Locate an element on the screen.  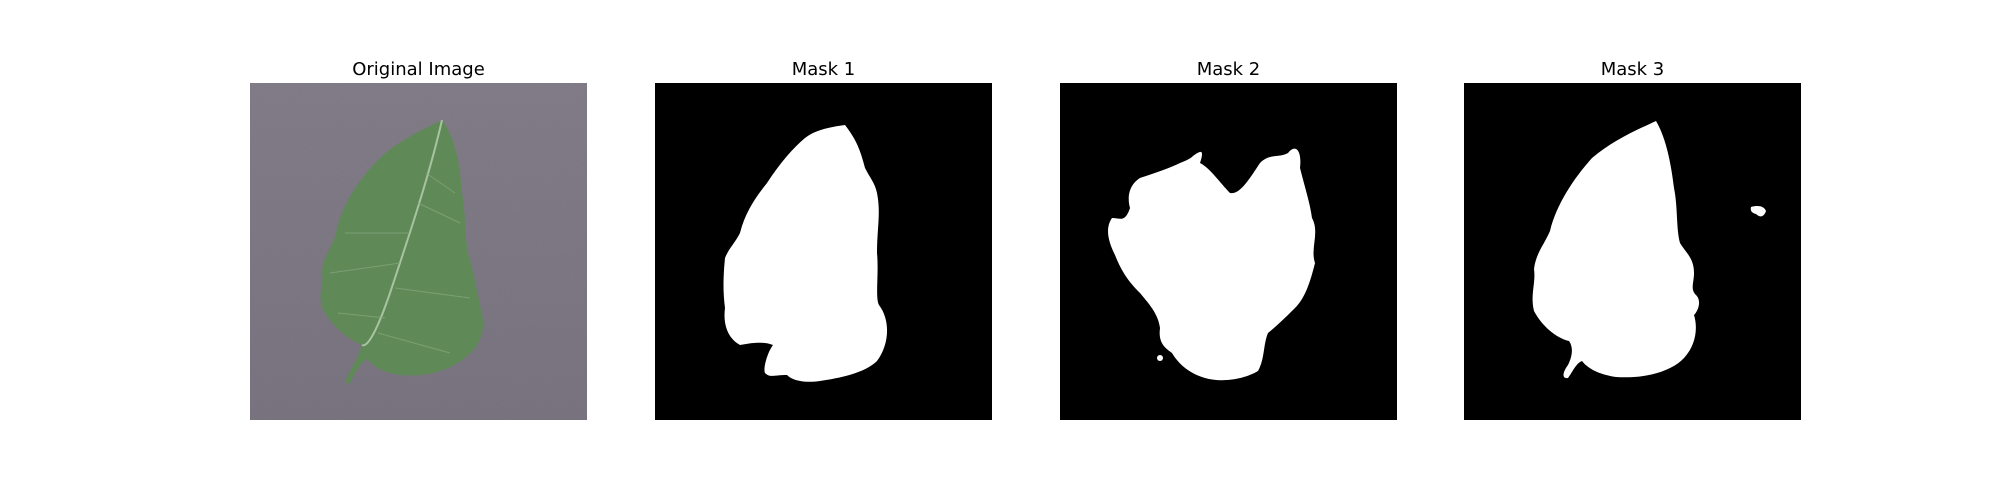
panel-mask-3: Mask 3 is located at coordinates (1632, 238).